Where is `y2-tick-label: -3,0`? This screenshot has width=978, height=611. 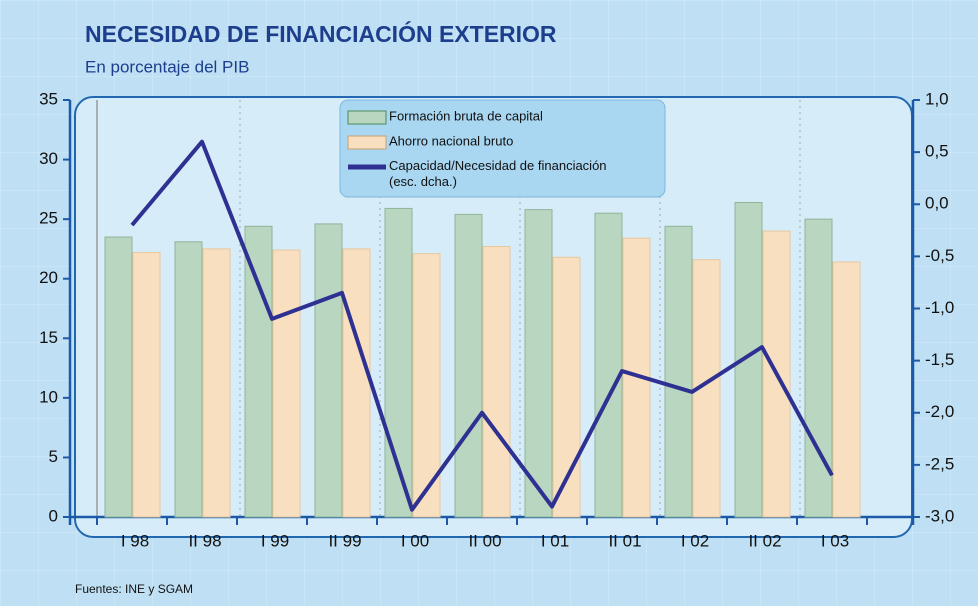
y2-tick-label: -3,0 is located at coordinates (939, 515).